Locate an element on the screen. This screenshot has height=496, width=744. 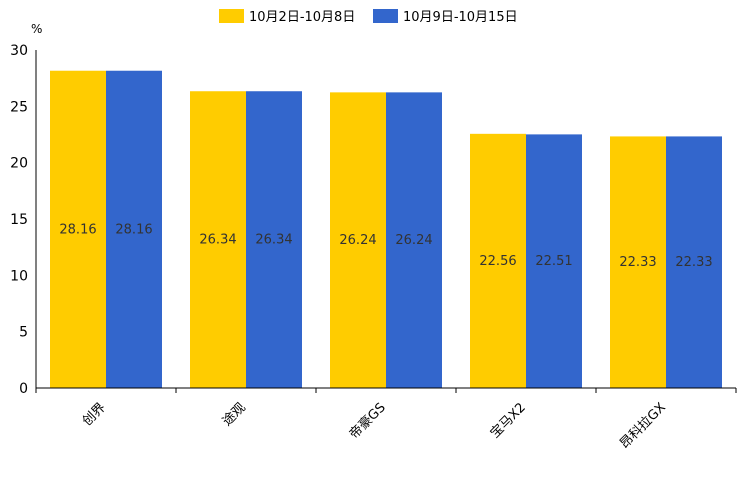
x-category-label: 帝豪GS is located at coordinates (367, 421).